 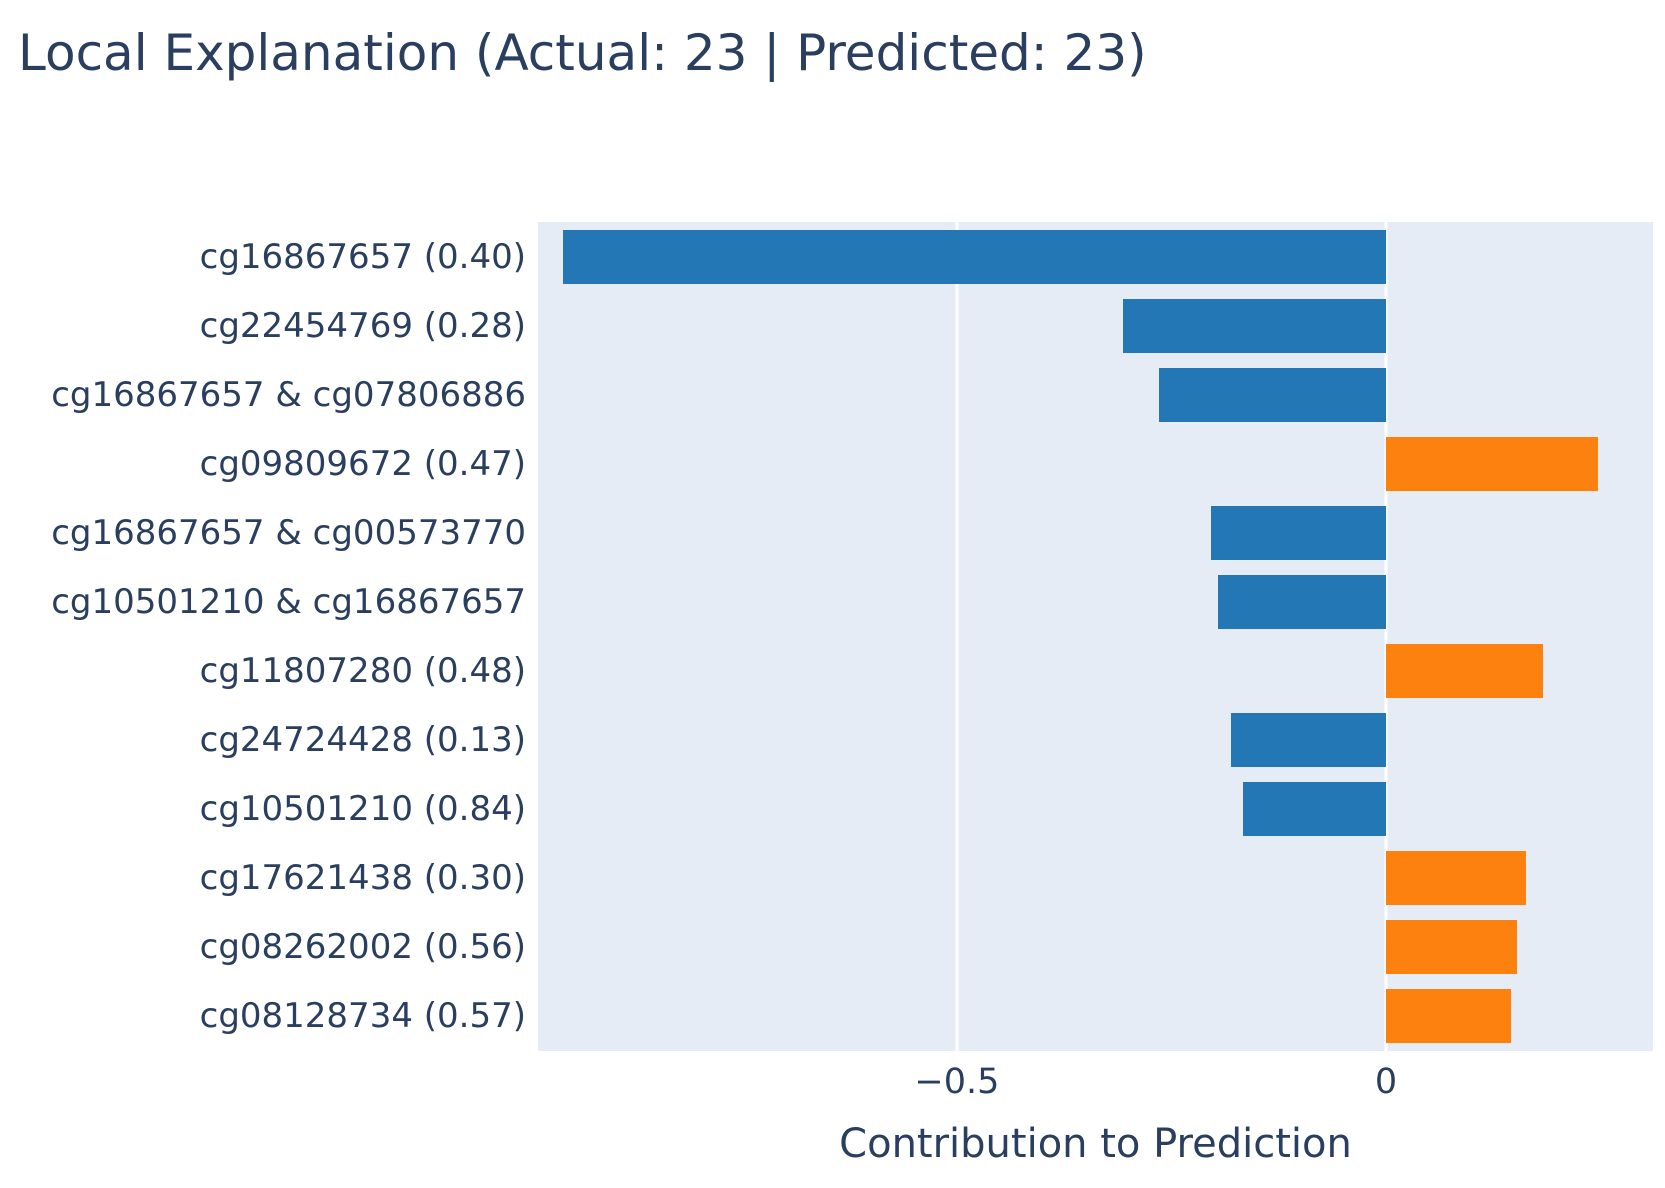 I want to click on y-axis-label: cg17621438 (0.30), so click(x=362, y=878).